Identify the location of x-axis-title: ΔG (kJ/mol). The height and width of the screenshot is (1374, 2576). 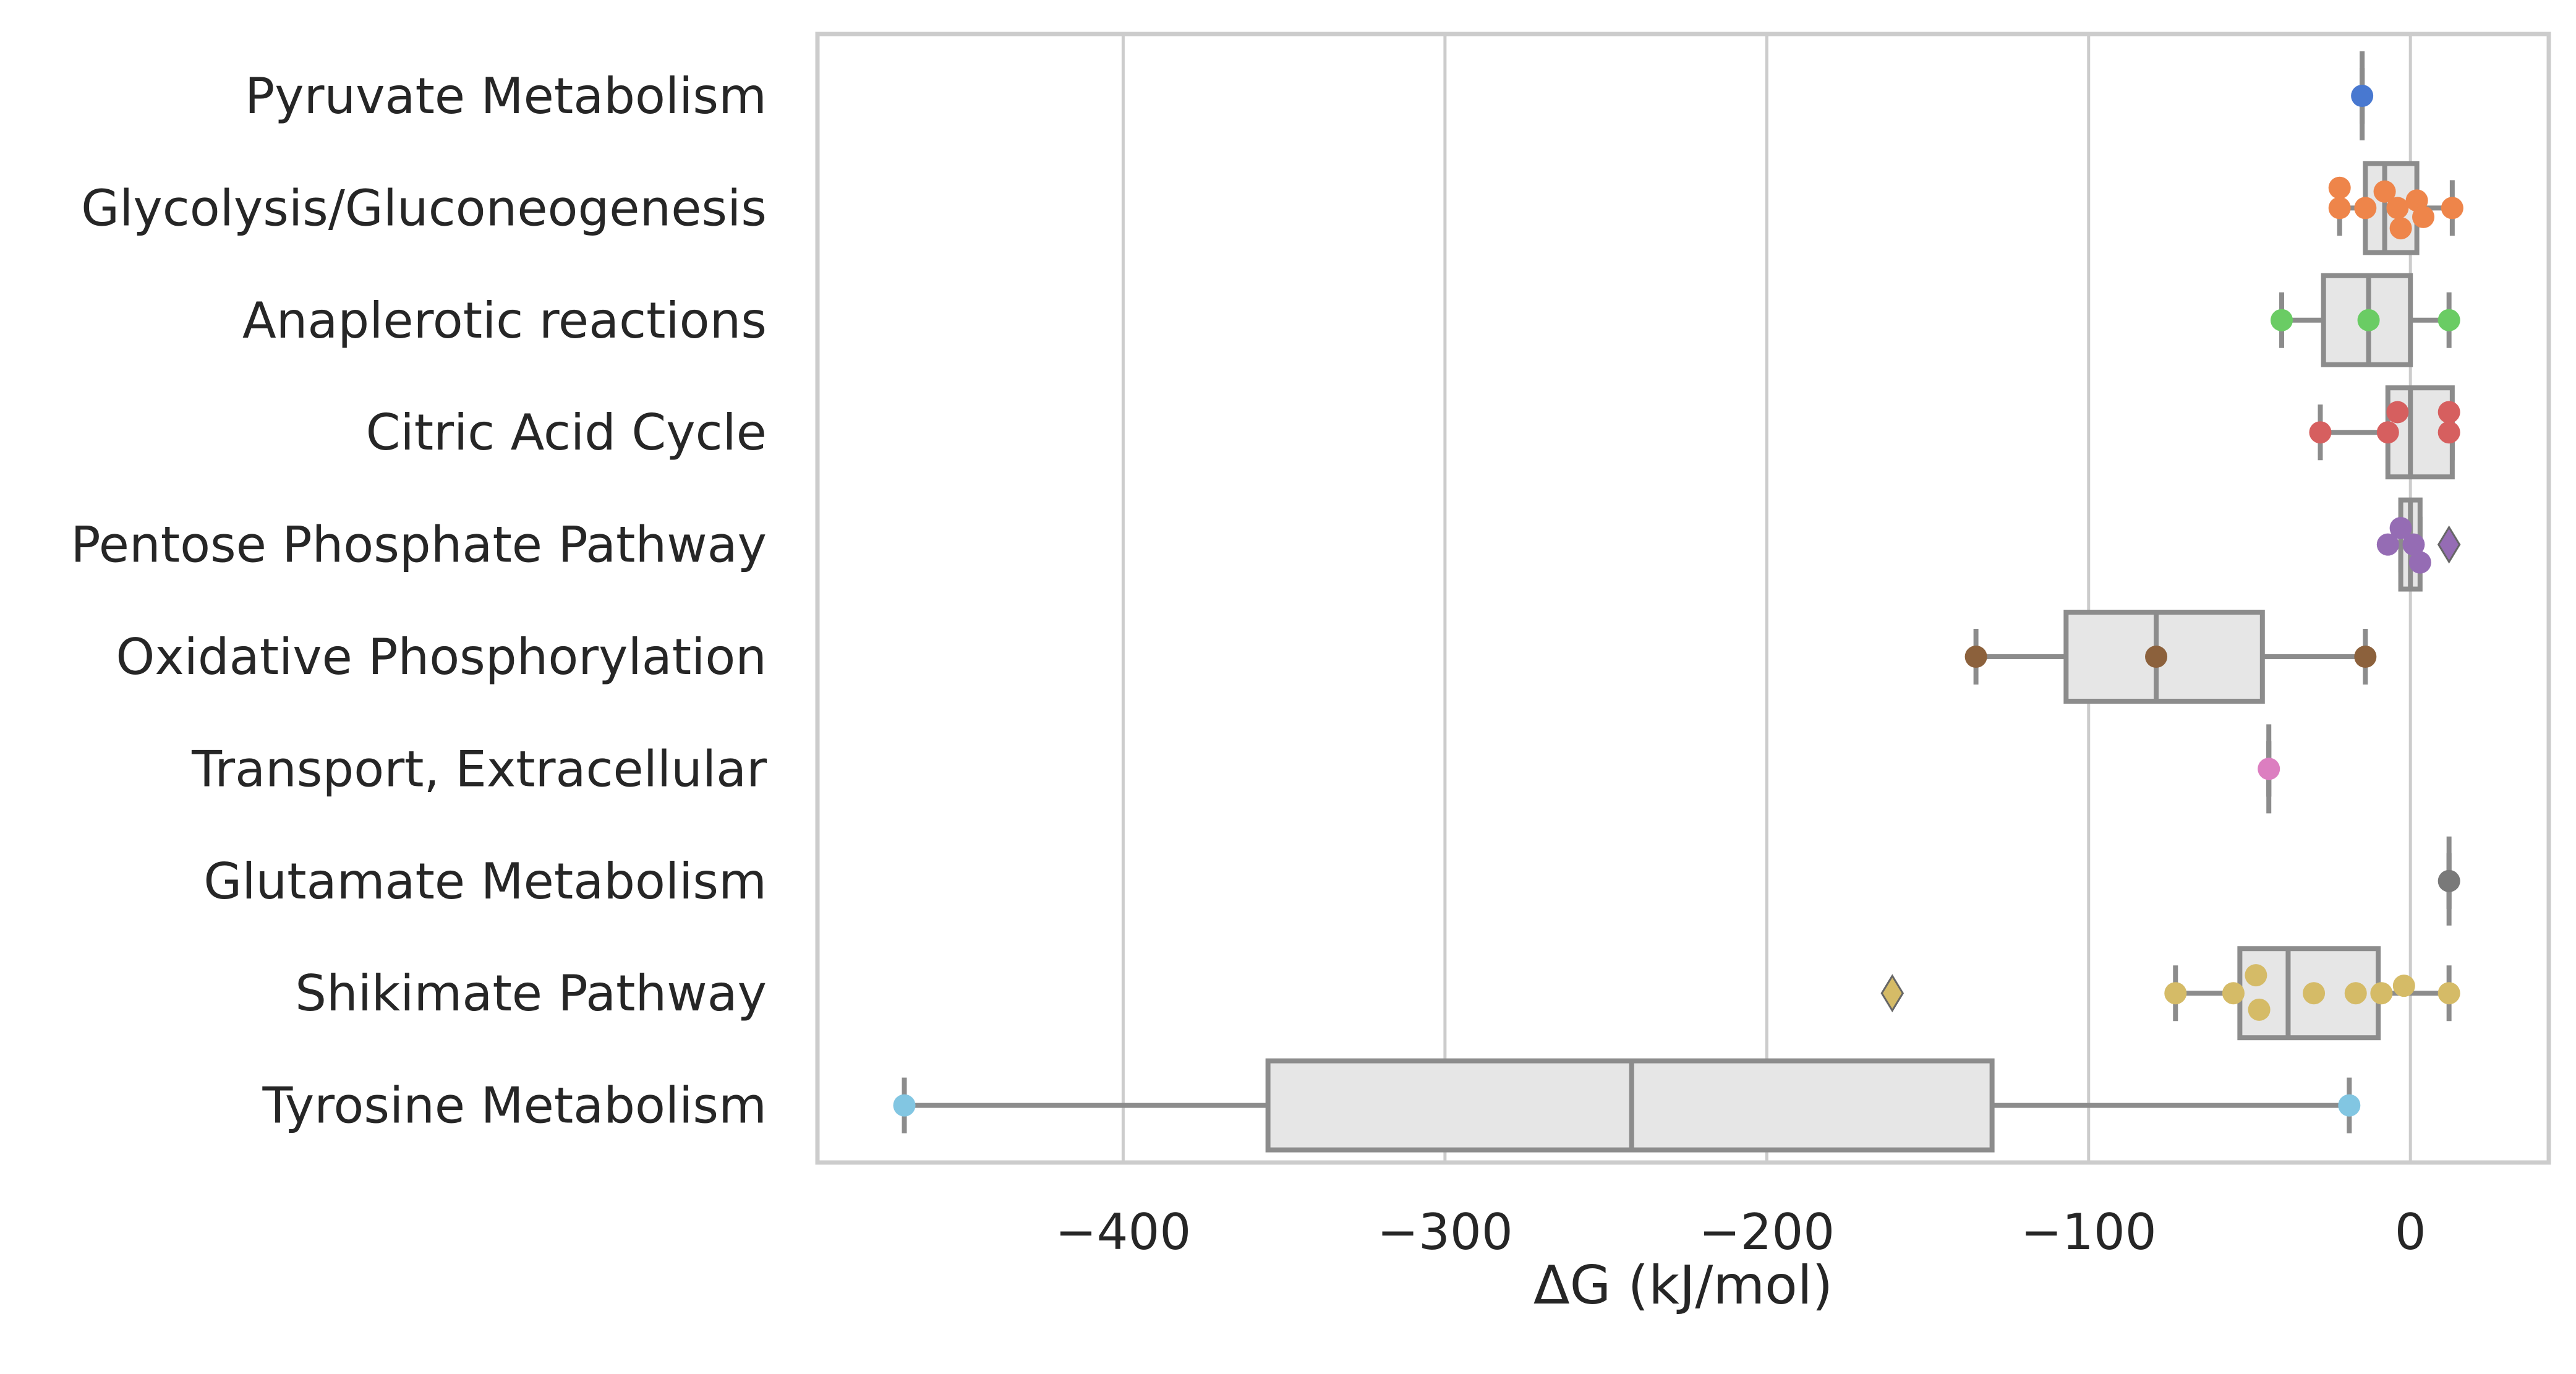
(1683, 1285).